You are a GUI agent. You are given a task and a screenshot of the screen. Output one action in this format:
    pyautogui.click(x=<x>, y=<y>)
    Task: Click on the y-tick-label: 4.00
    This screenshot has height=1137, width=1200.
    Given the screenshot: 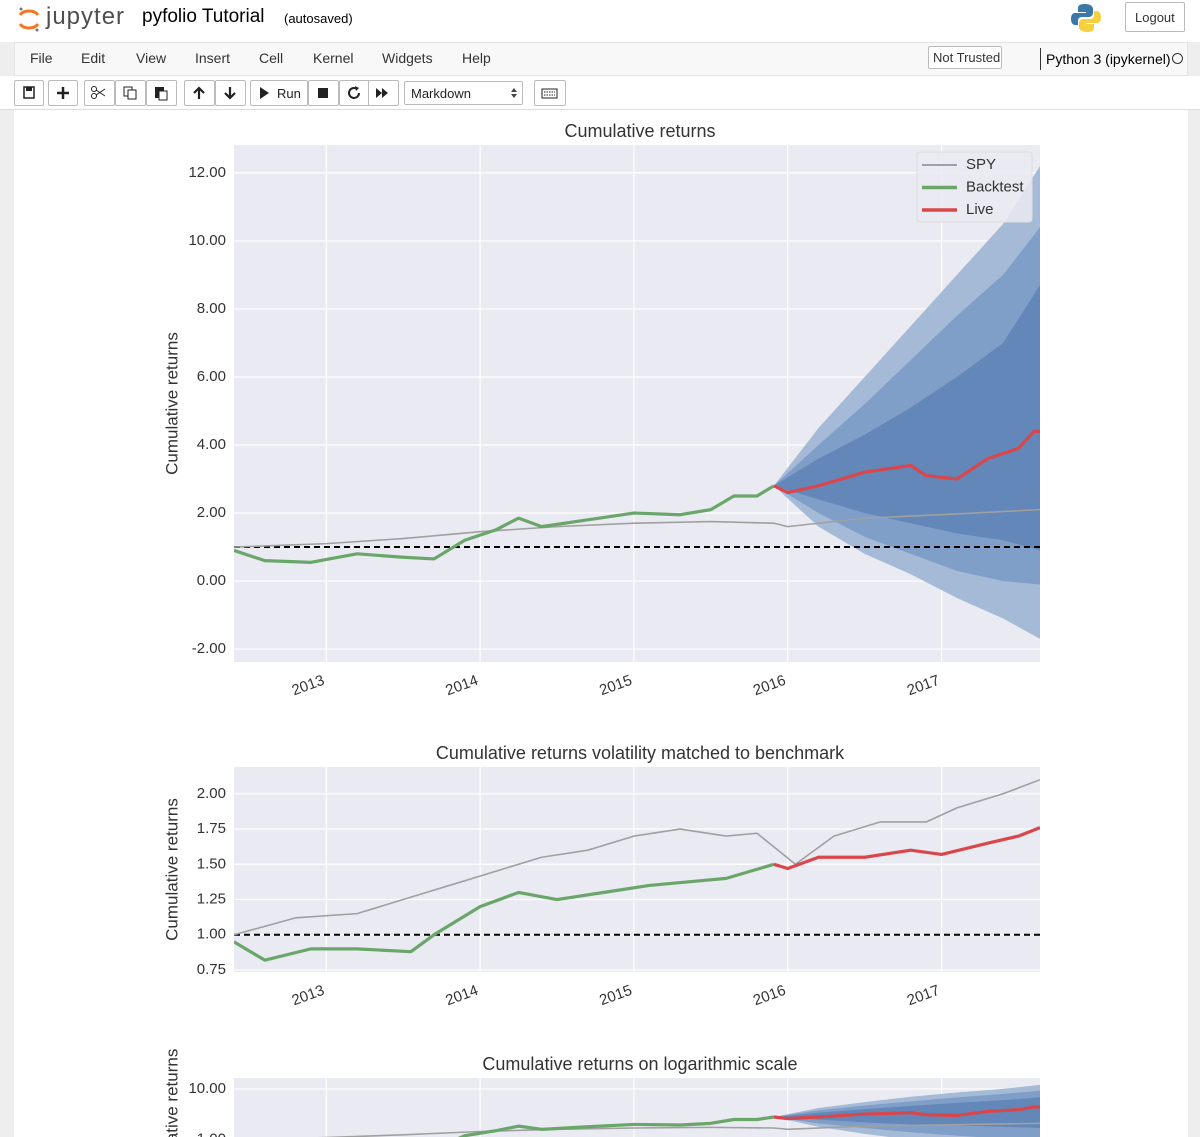 What is the action you would take?
    pyautogui.click(x=211, y=444)
    